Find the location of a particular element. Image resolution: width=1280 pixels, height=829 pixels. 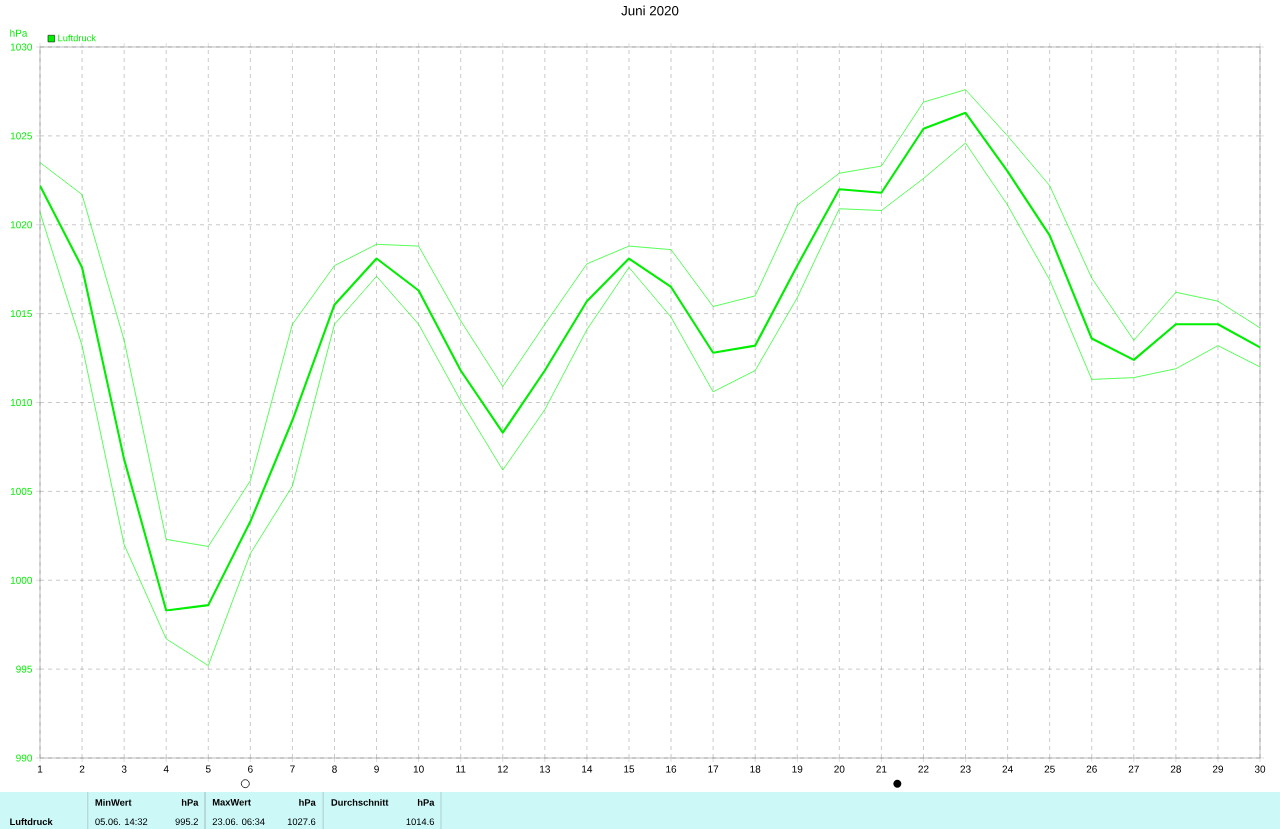

x-tick-label: 2 is located at coordinates (82, 769).